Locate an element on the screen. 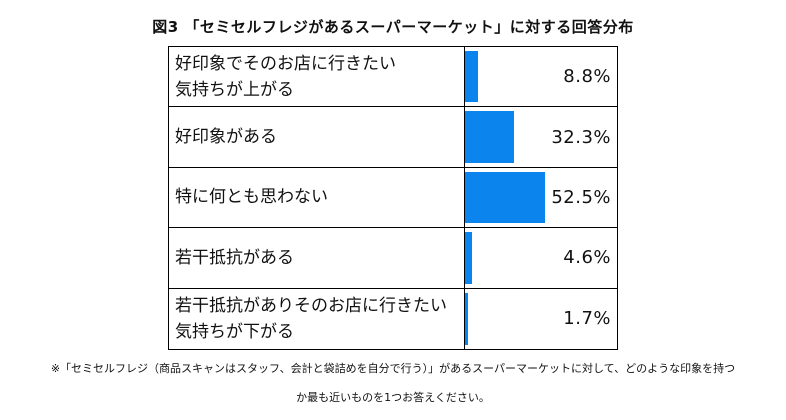  chart-row: 若干抵抗がある 4.6% is located at coordinates (393, 258).